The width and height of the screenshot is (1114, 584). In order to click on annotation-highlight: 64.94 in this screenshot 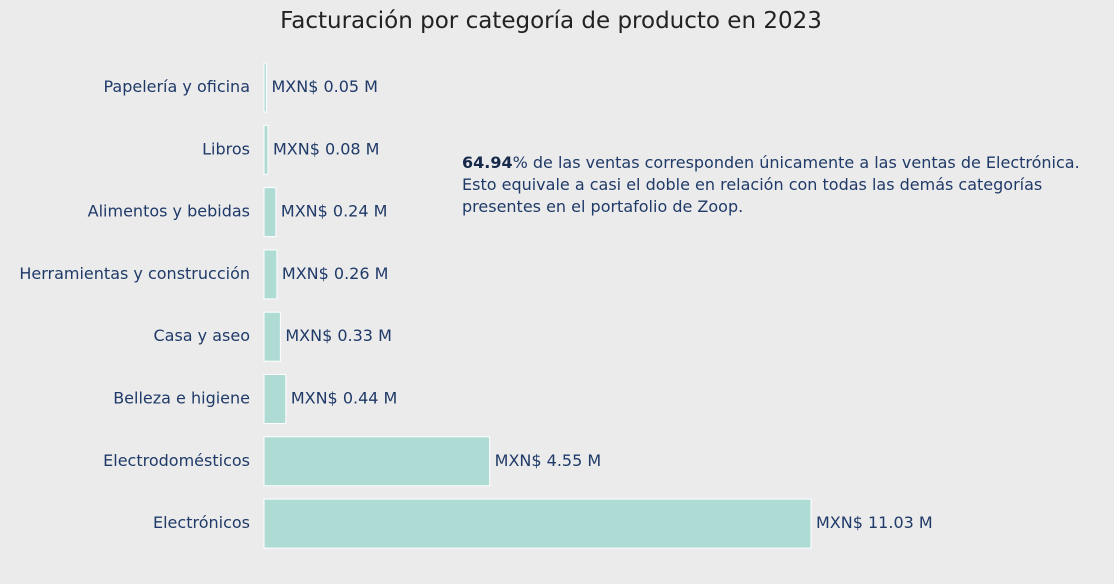, I will do `click(487, 162)`.